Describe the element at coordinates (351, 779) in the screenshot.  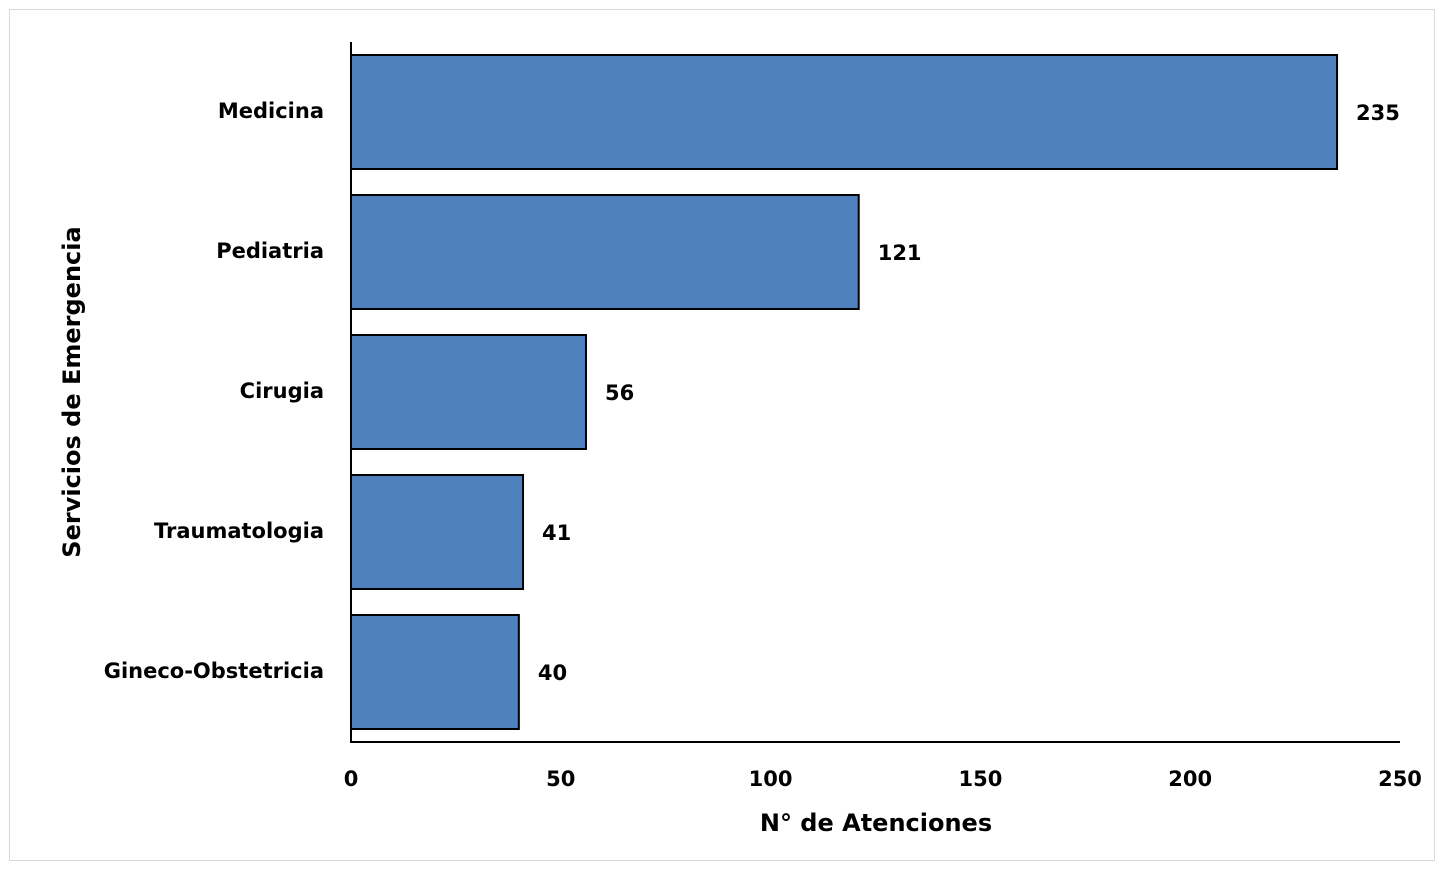
I see `x-tick-label: 0` at that location.